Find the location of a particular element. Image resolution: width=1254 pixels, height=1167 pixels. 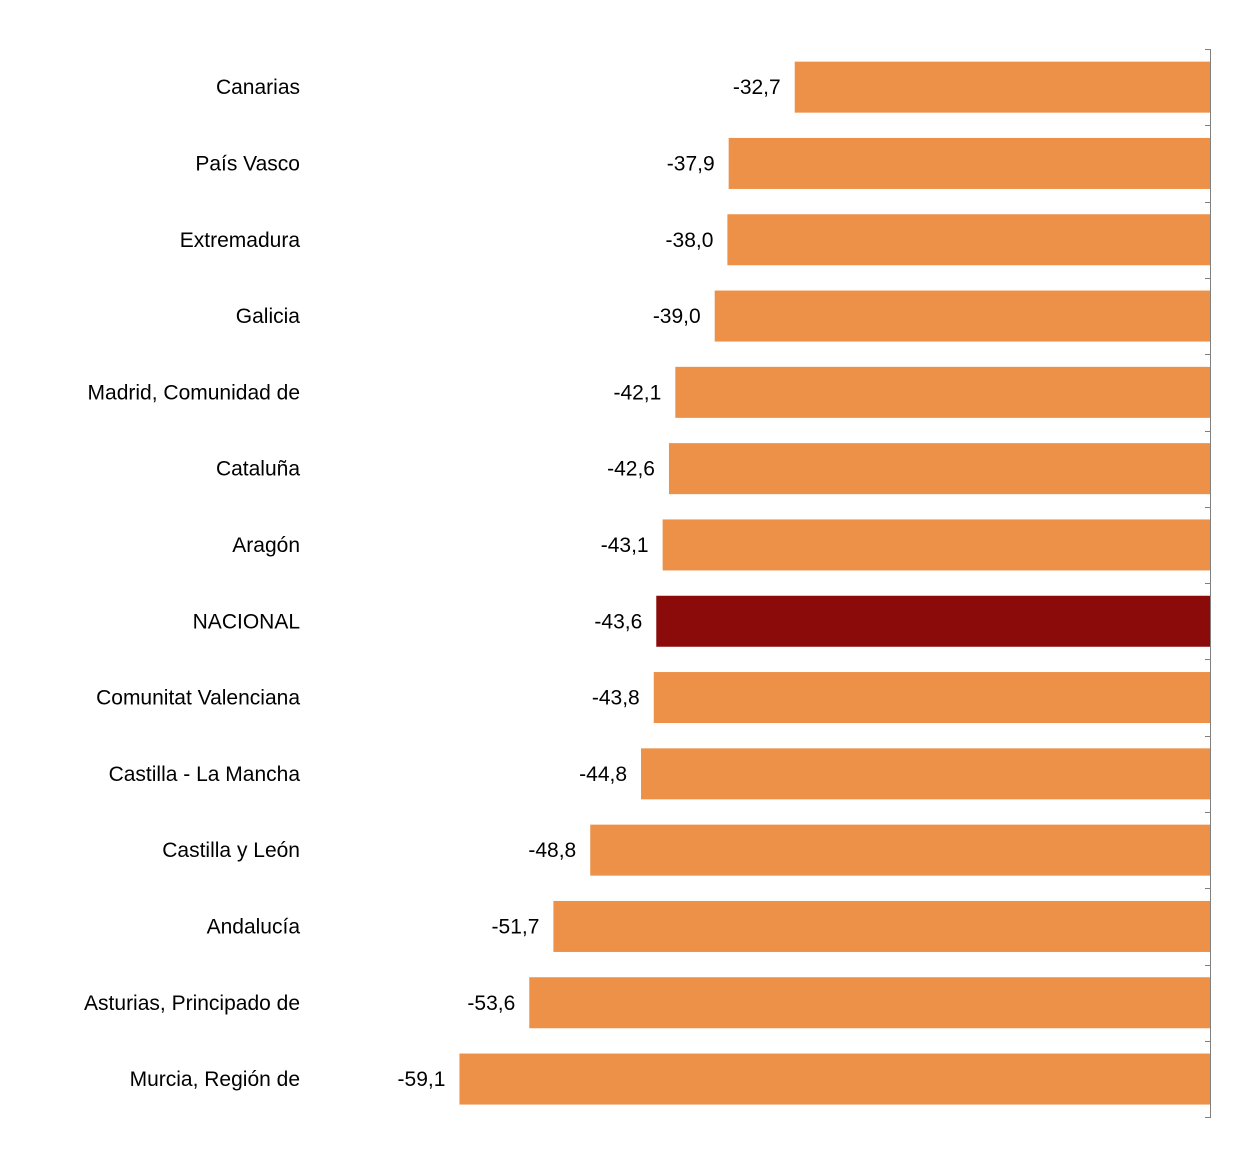

bar-extremadura is located at coordinates (968, 240).